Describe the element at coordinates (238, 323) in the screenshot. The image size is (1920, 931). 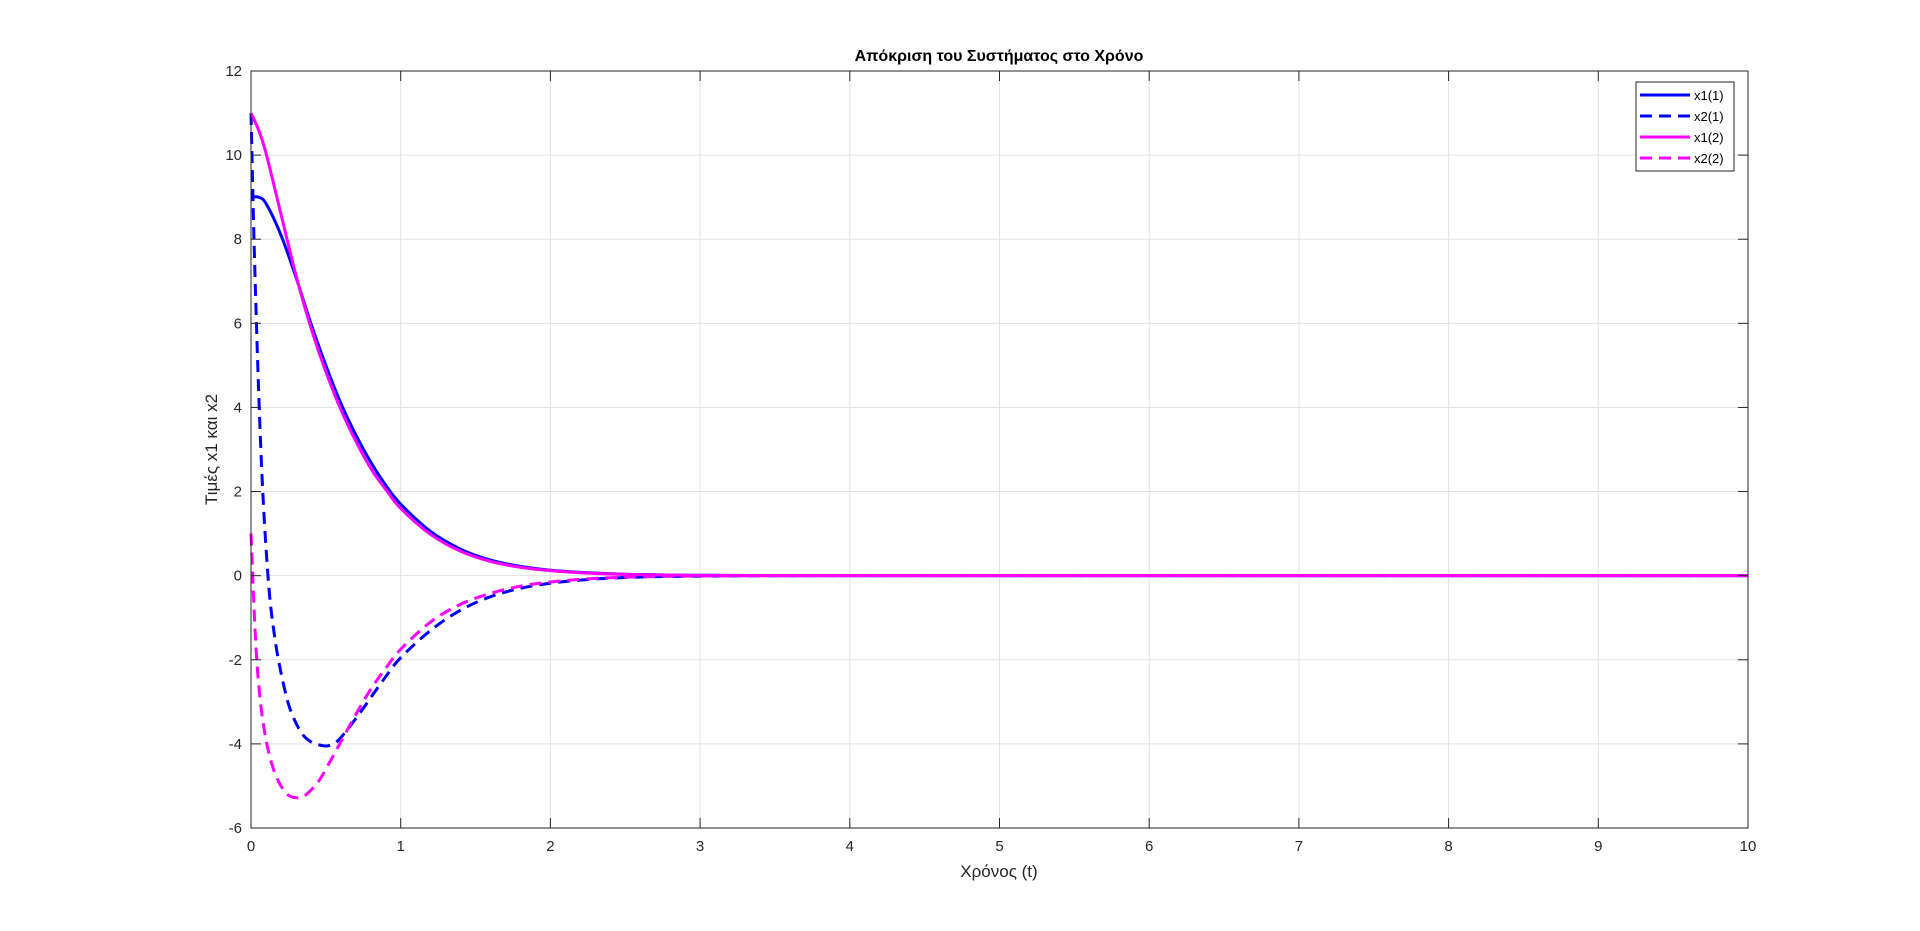
I see `y-tick-label: 6` at that location.